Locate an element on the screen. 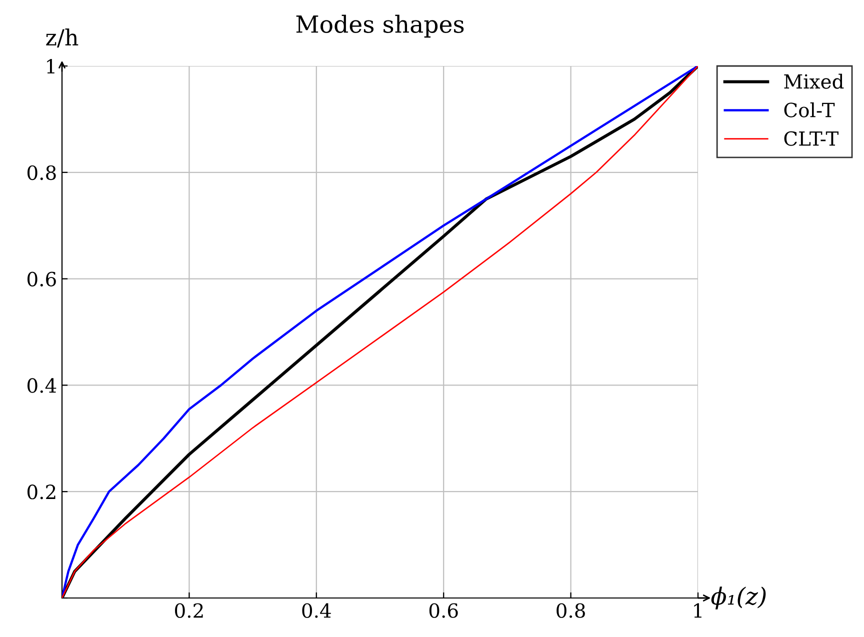  y-tick-label: 0.2 is located at coordinates (42, 492).